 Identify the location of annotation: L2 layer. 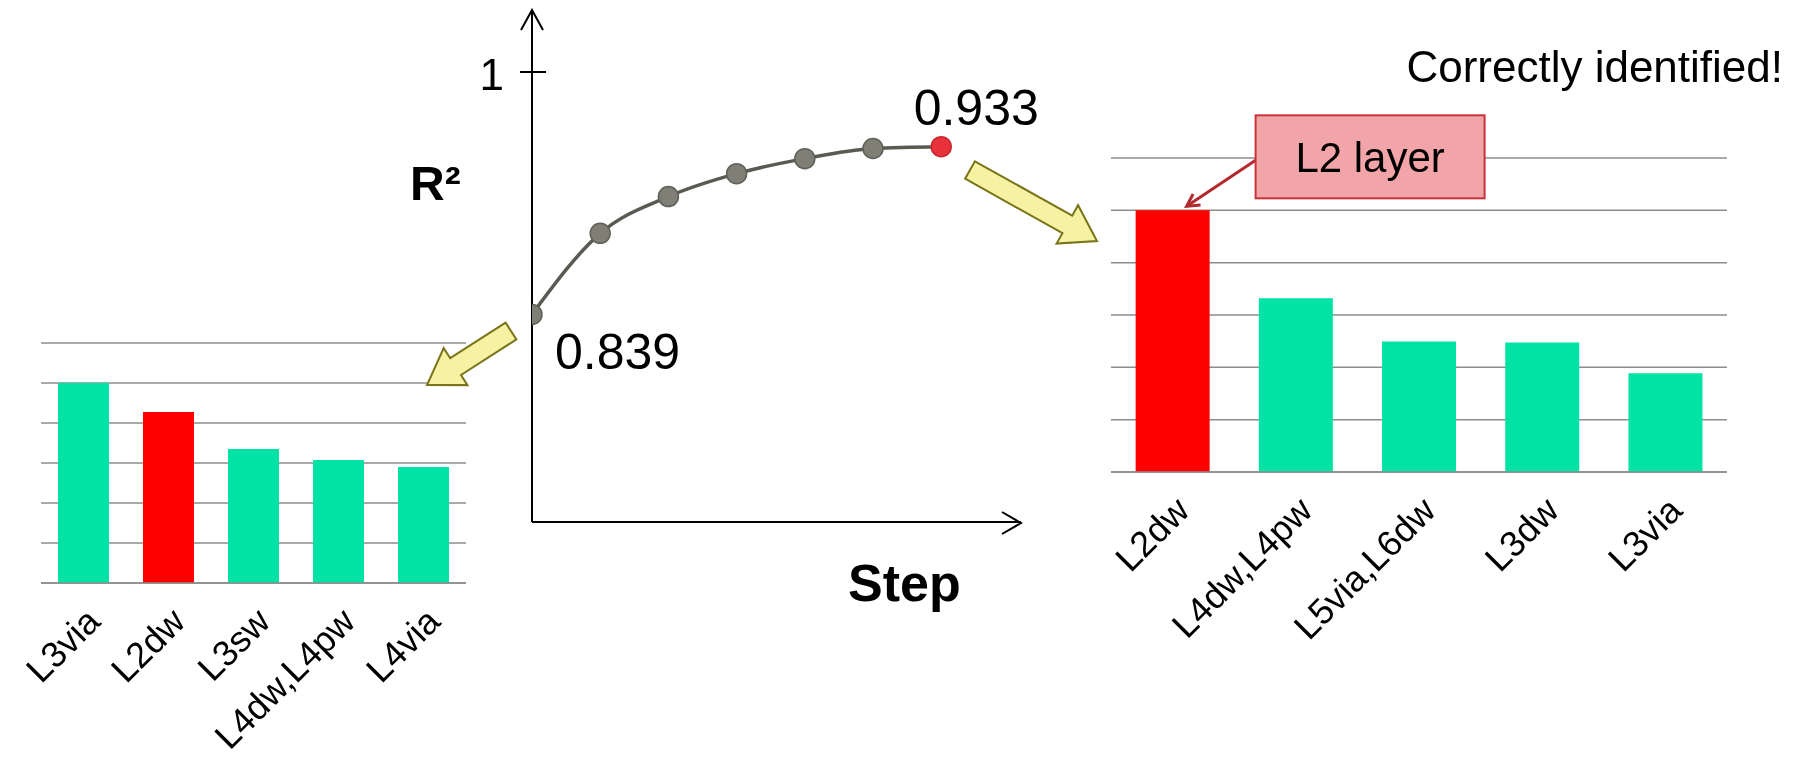
(1370, 157).